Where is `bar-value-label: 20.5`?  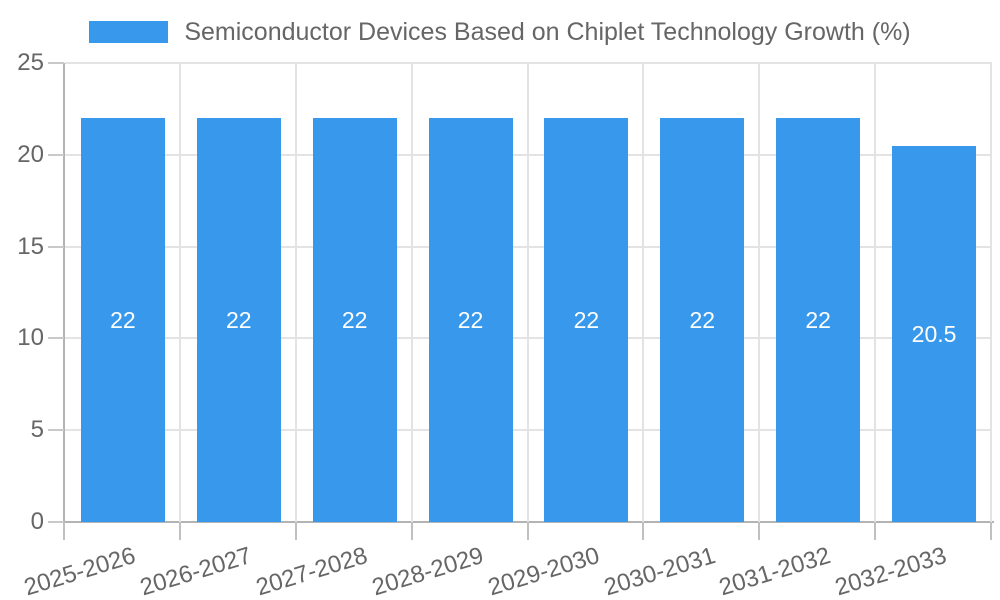 bar-value-label: 20.5 is located at coordinates (934, 333).